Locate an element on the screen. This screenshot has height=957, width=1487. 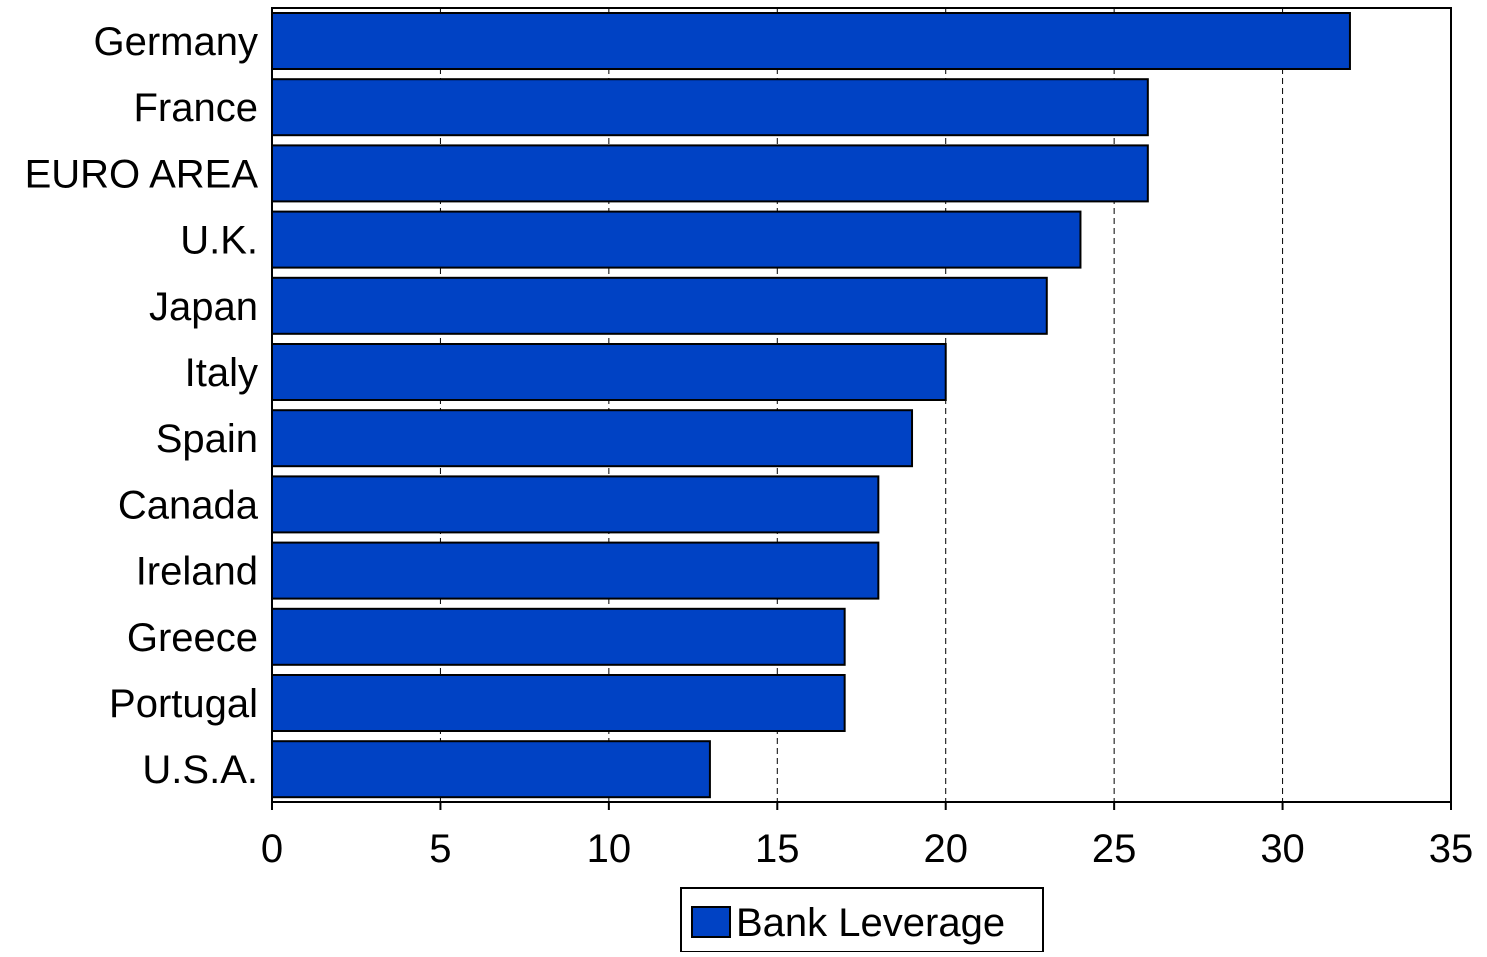
bar-canada is located at coordinates (575, 504).